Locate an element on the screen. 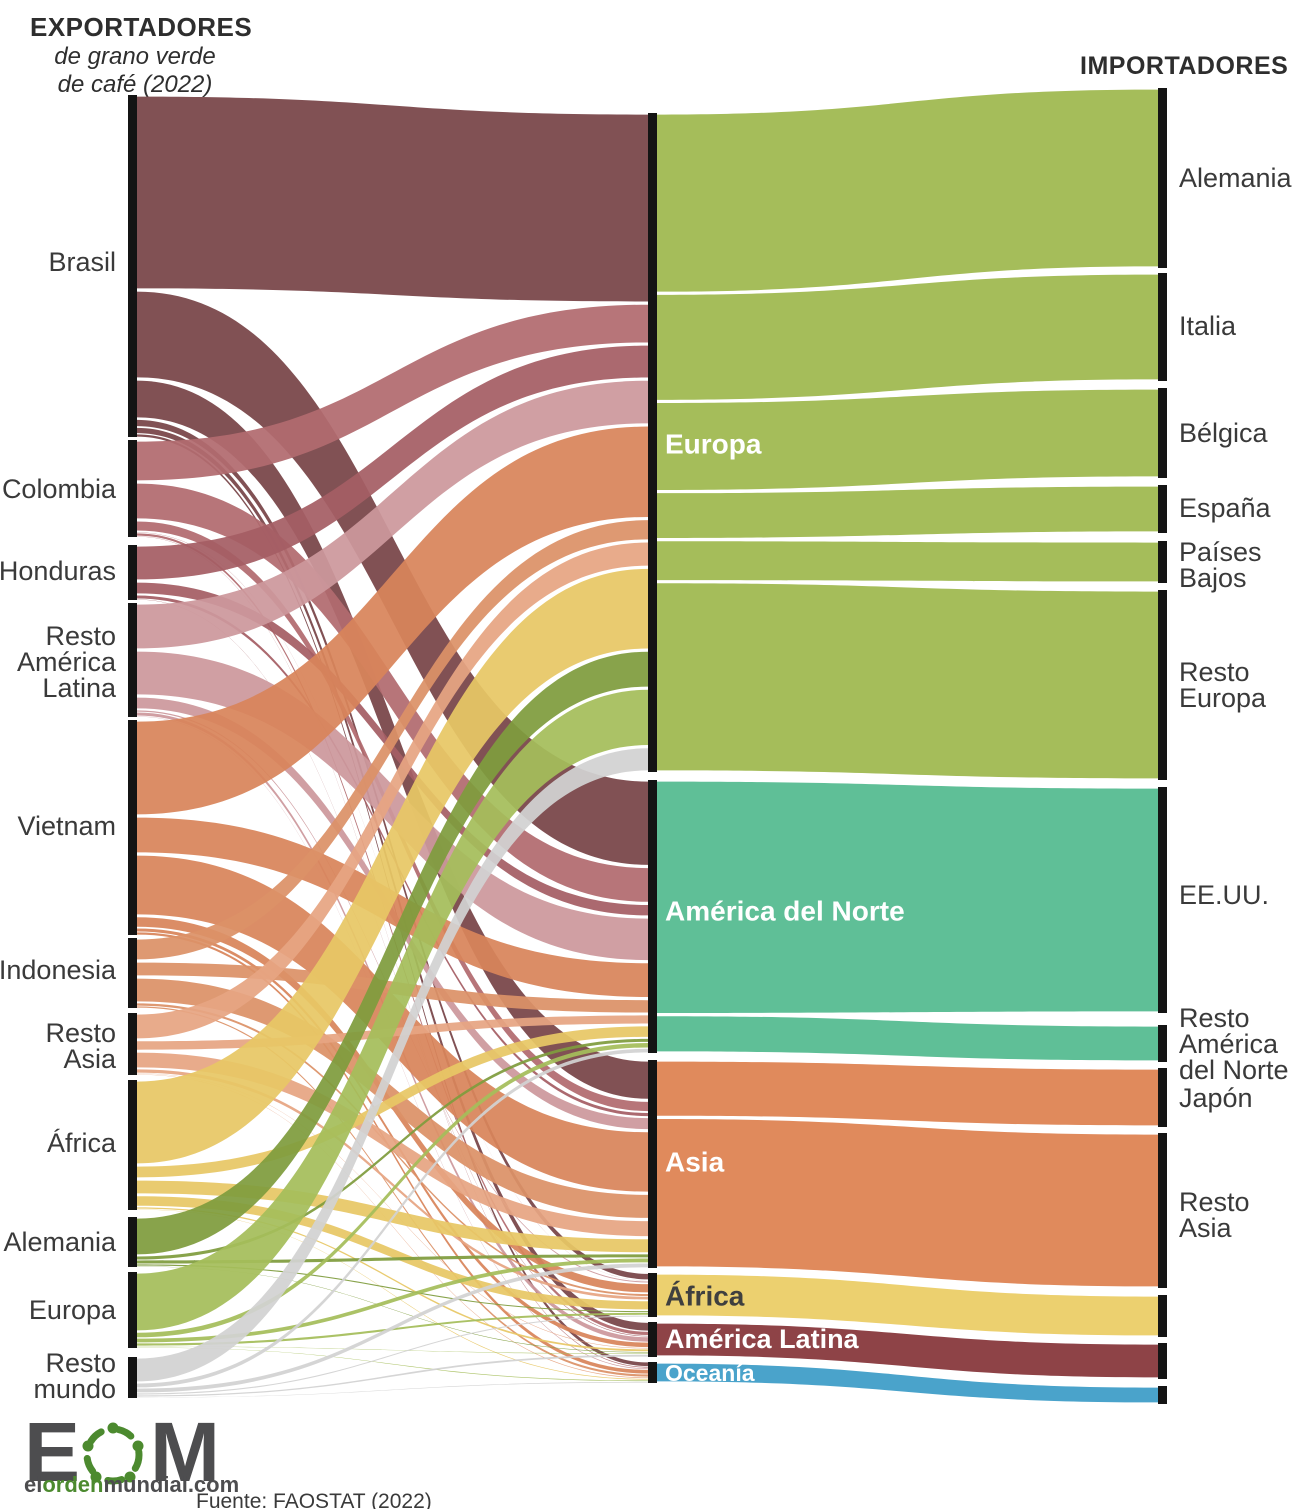 Image resolution: width=1300 pixels, height=1509 pixels. label-exporter-indonesia: Indonesia is located at coordinates (58, 970).